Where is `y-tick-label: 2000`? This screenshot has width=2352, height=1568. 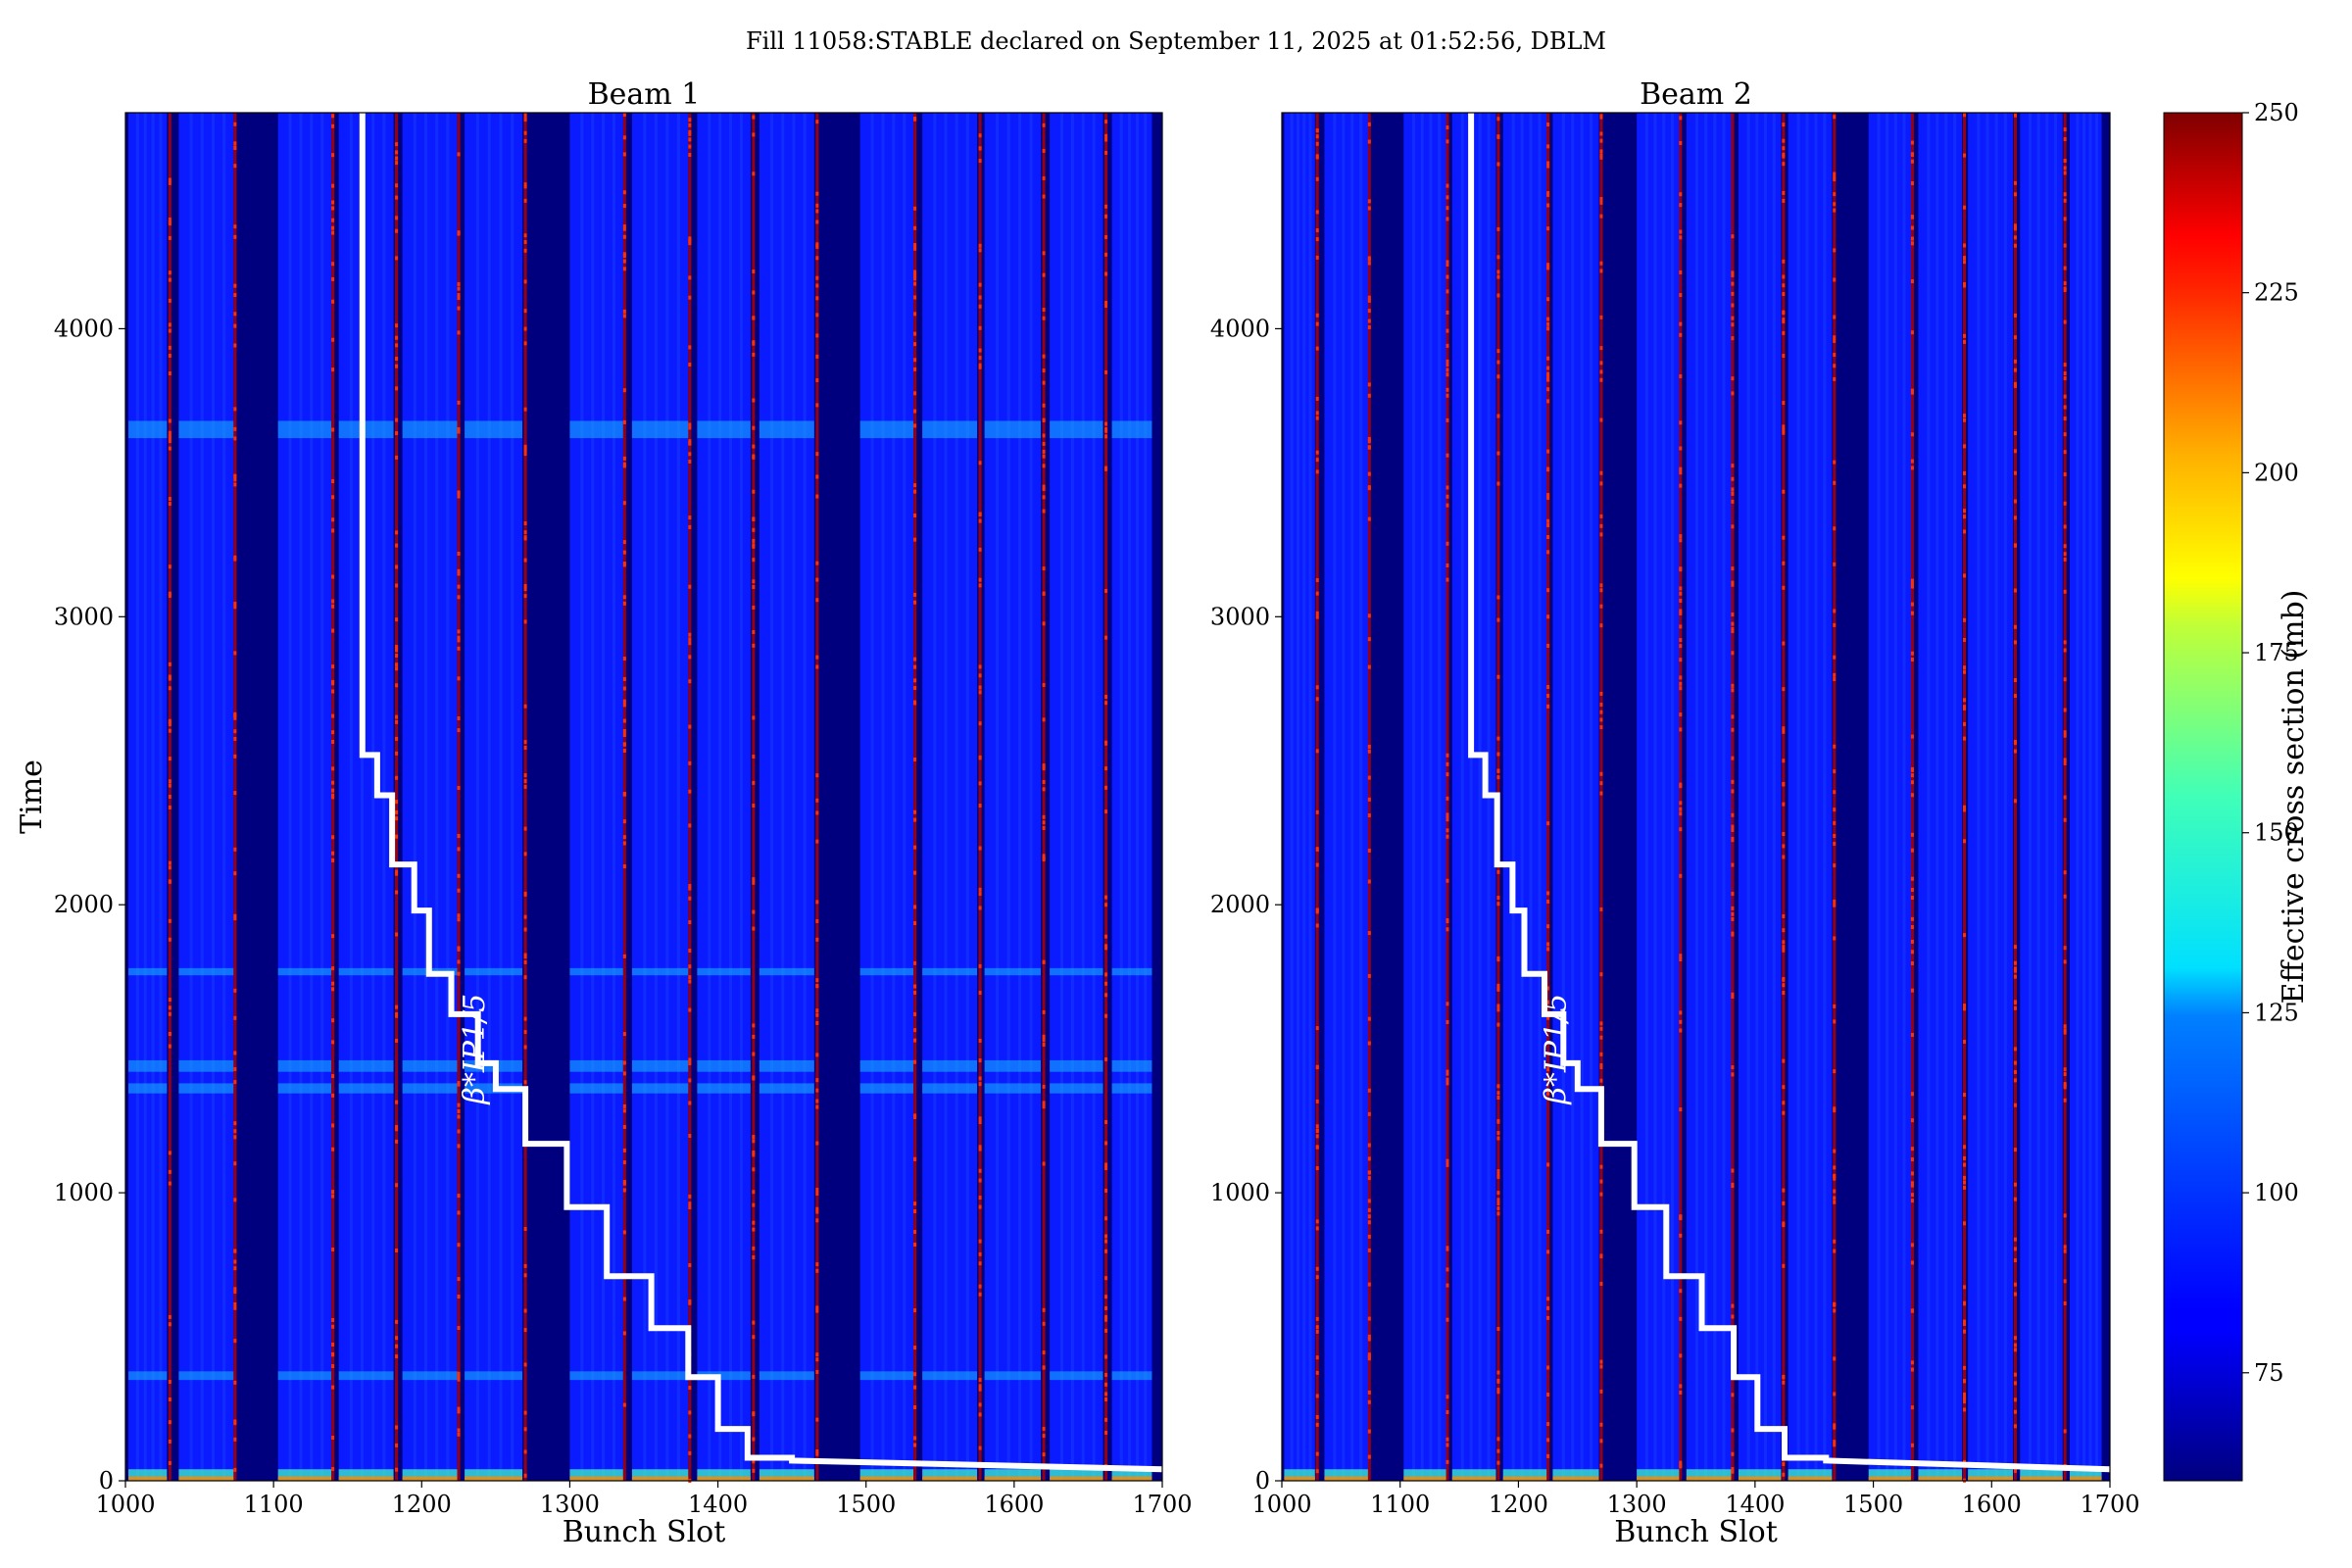 y-tick-label: 2000 is located at coordinates (84, 904).